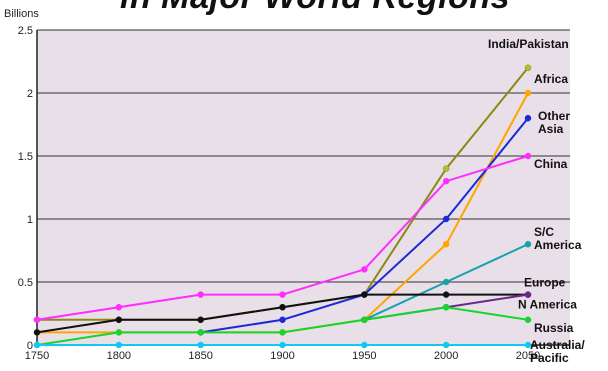  I want to click on chart-title: in Major World Regions, so click(330, 8).